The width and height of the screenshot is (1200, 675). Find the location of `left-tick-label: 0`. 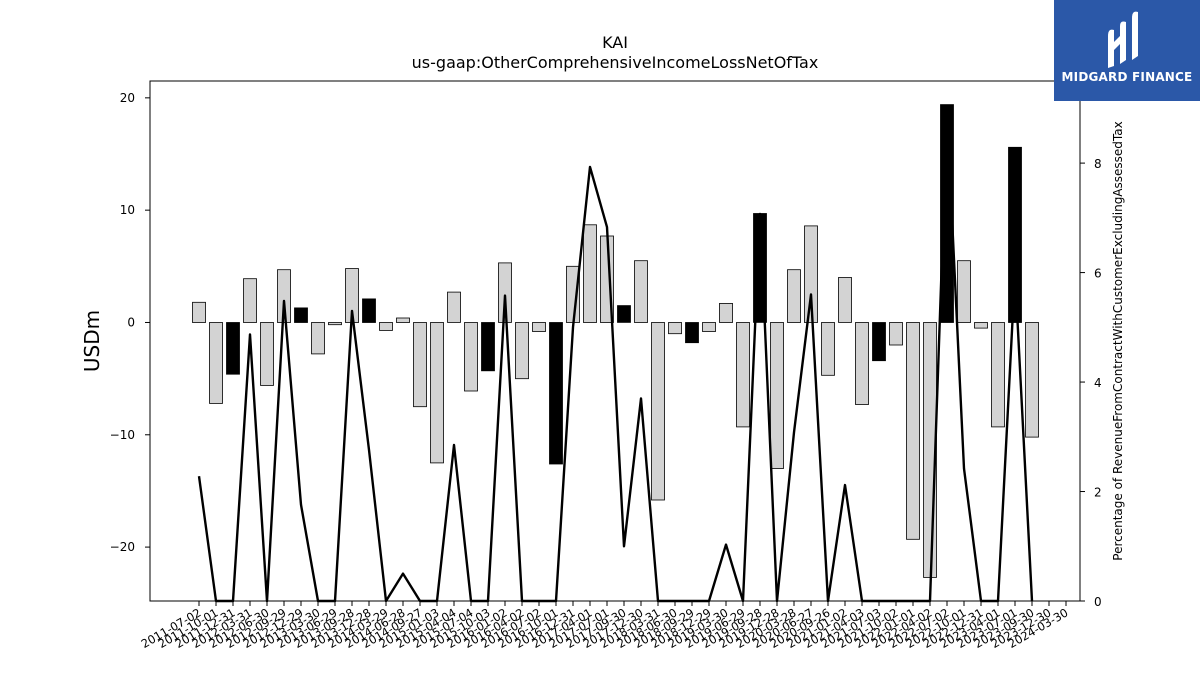

left-tick-label: 0 is located at coordinates (131, 322).